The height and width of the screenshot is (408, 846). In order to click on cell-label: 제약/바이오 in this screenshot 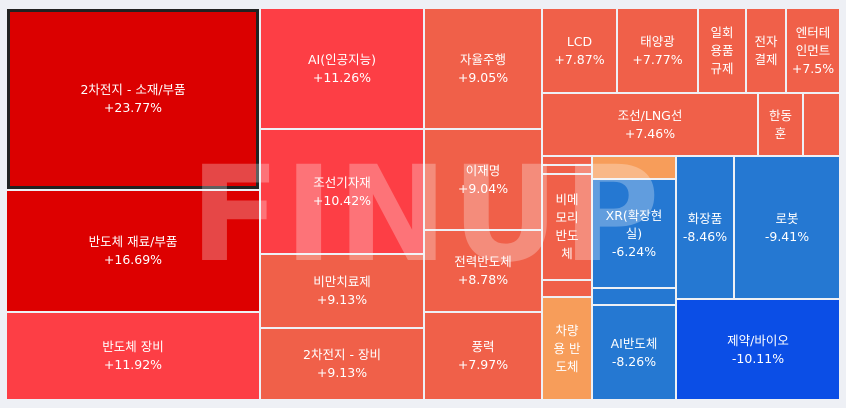, I will do `click(758, 340)`.